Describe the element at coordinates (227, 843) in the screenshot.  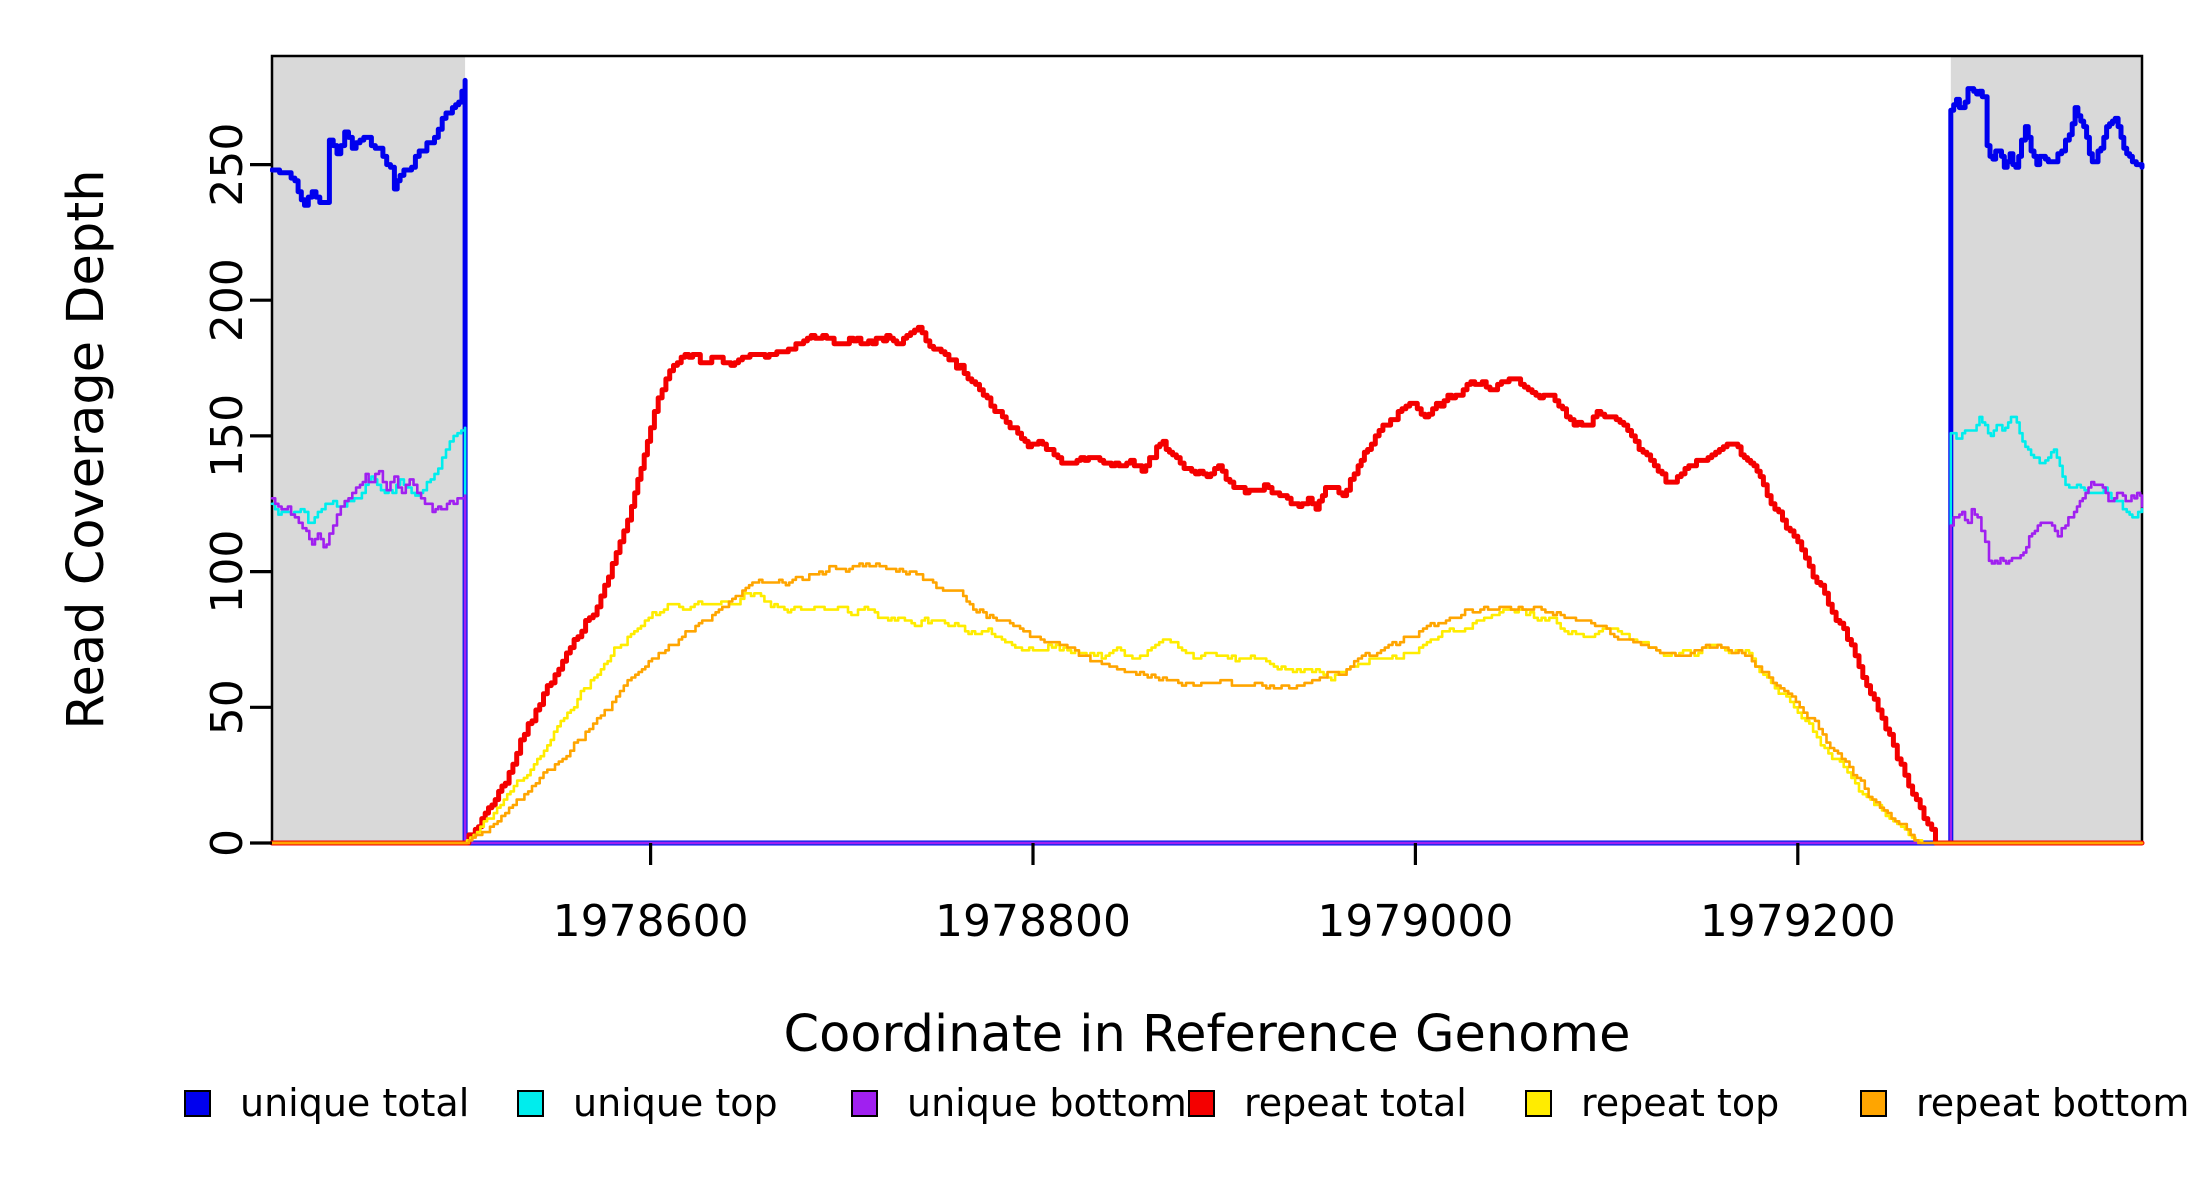
I see `y-tick-label: 0` at that location.